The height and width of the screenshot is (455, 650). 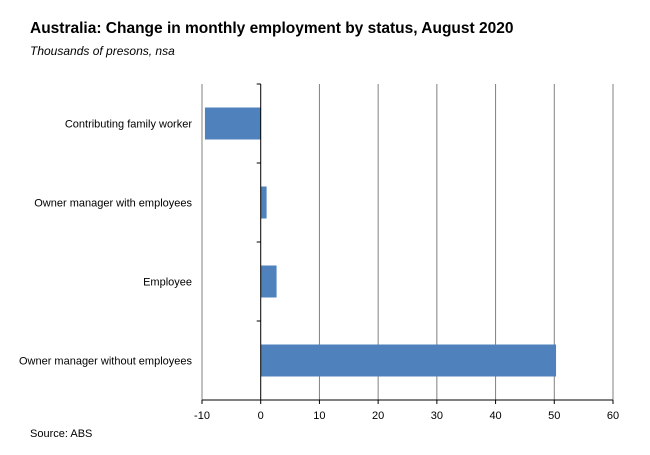 What do you see at coordinates (261, 416) in the screenshot?
I see `x-tick-label: 0` at bounding box center [261, 416].